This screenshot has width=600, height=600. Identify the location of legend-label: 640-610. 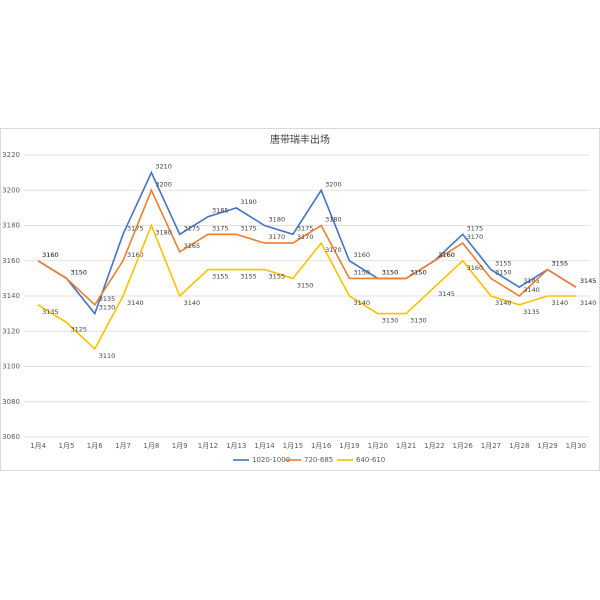
(370, 460).